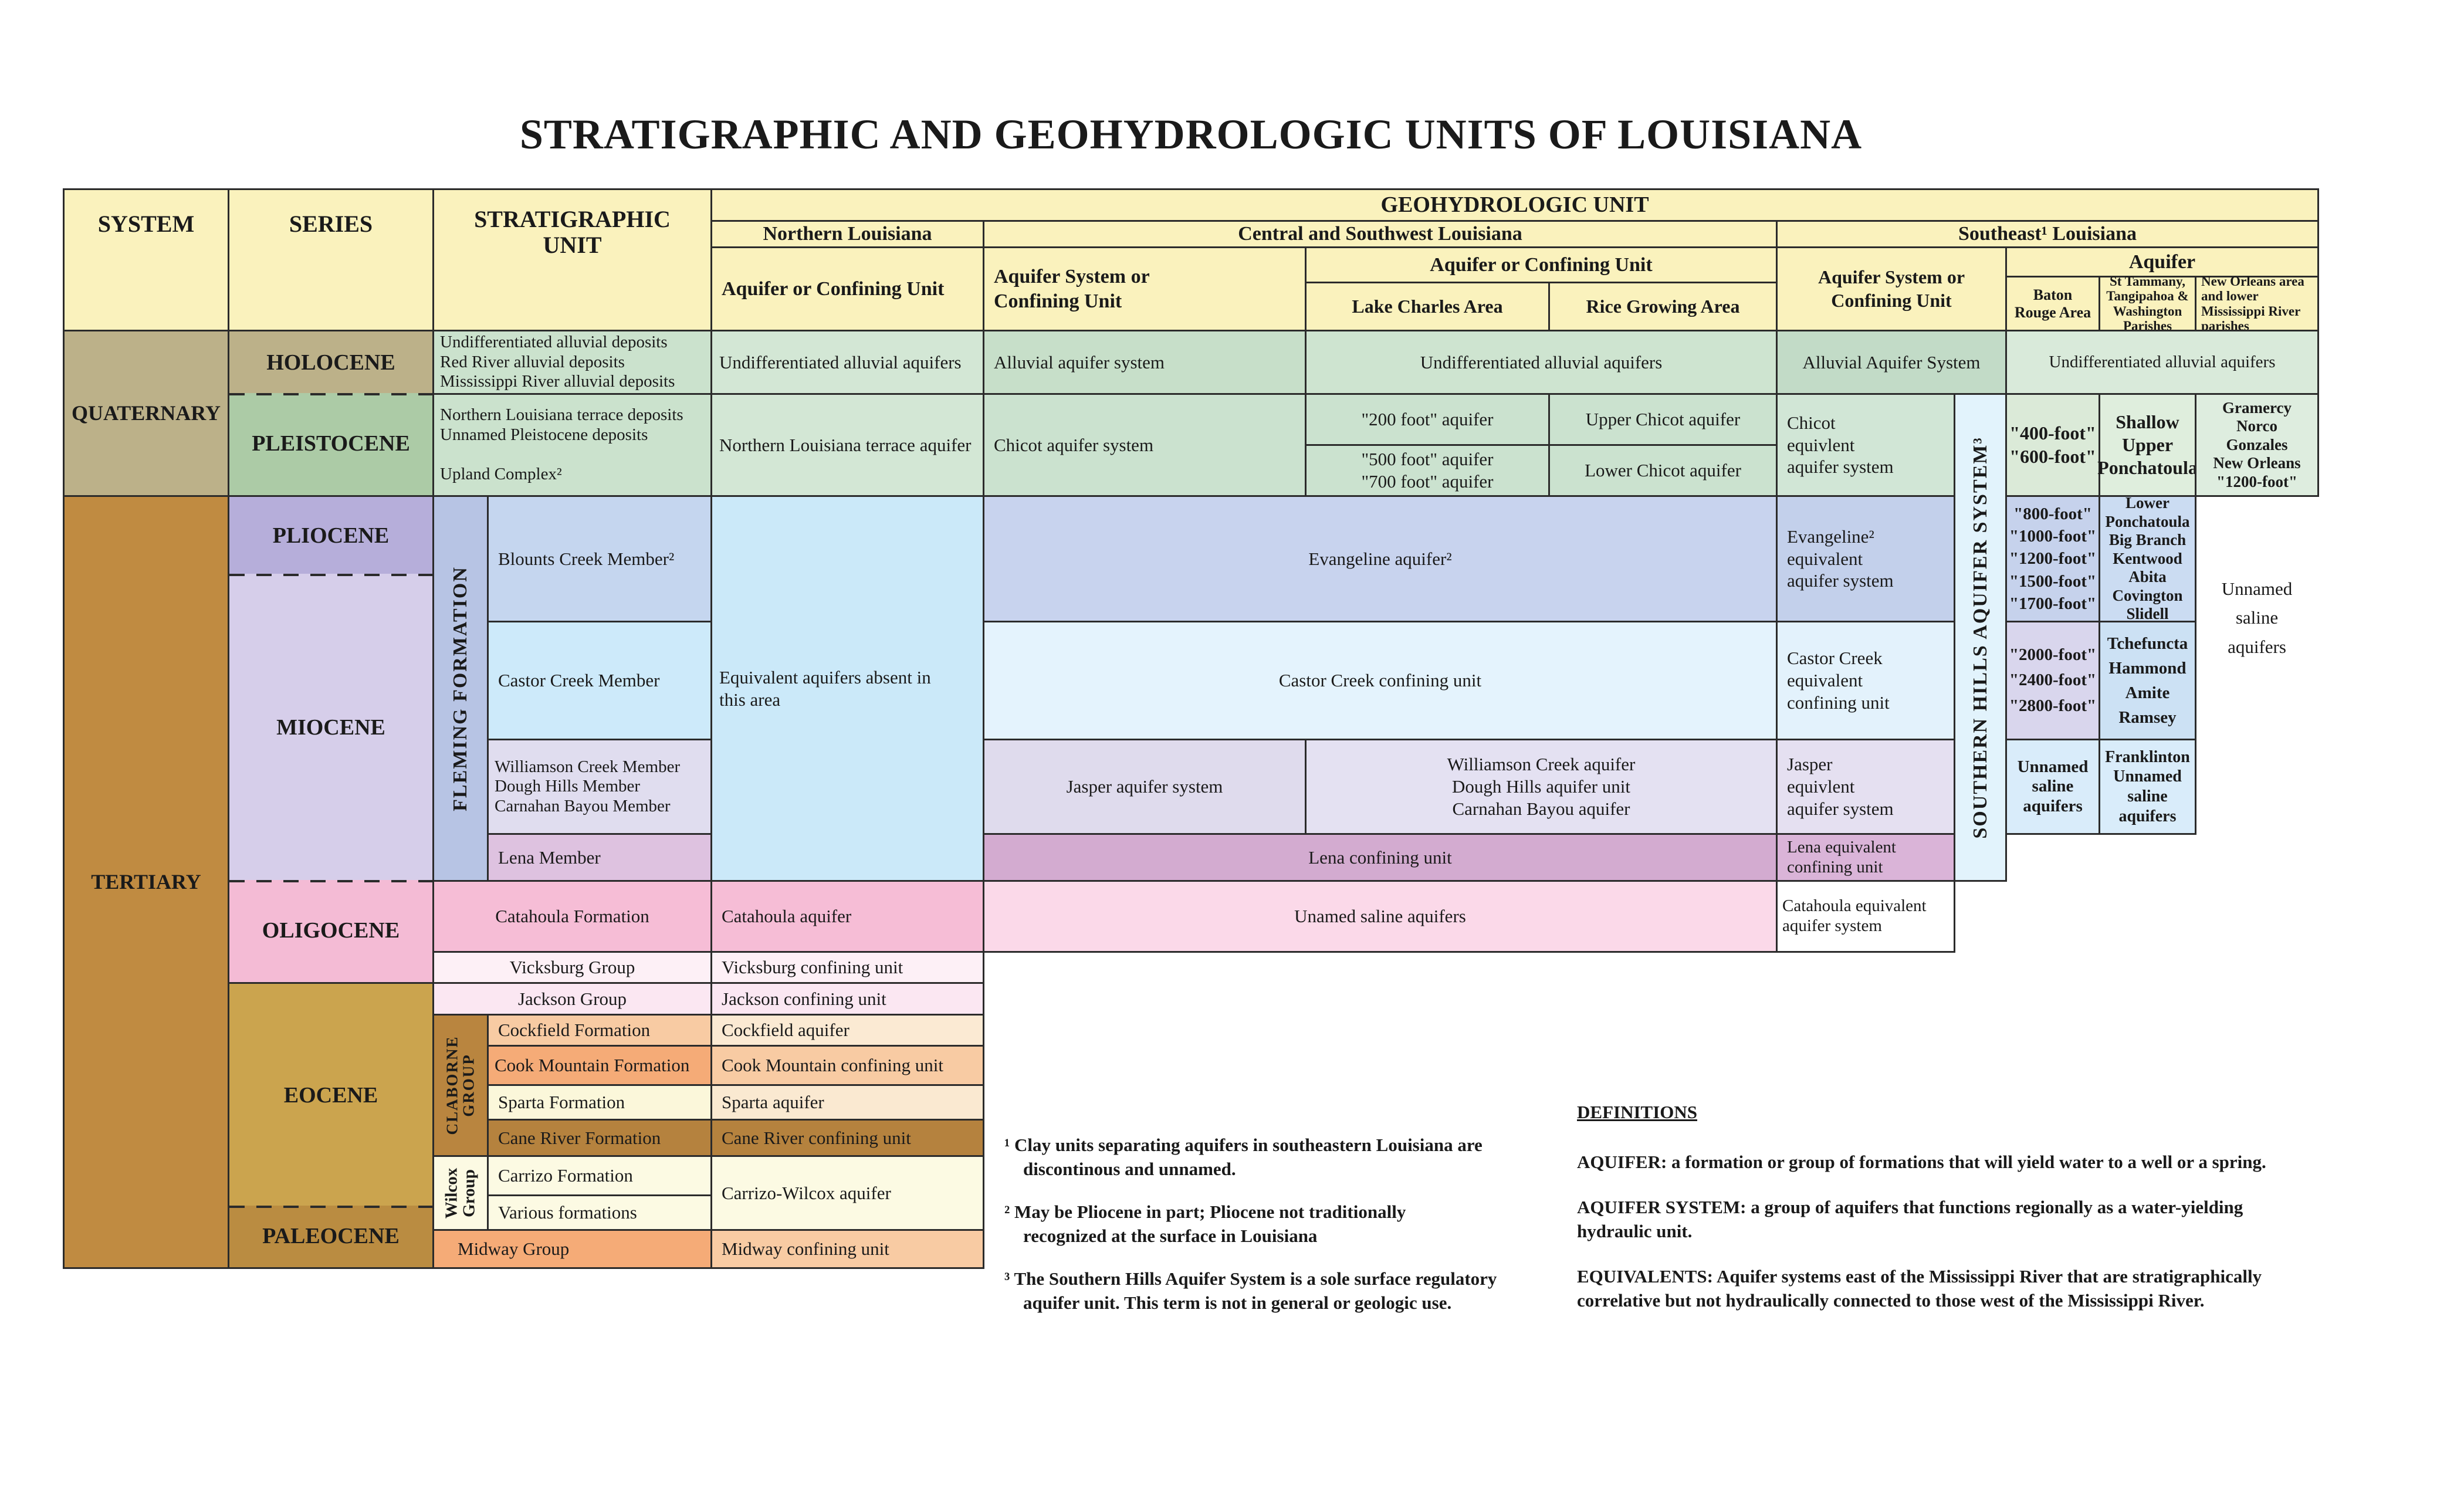 This screenshot has height=1496, width=2464. What do you see at coordinates (1427, 307) in the screenshot?
I see `header-lake-charles-area: Lake Charles Area` at bounding box center [1427, 307].